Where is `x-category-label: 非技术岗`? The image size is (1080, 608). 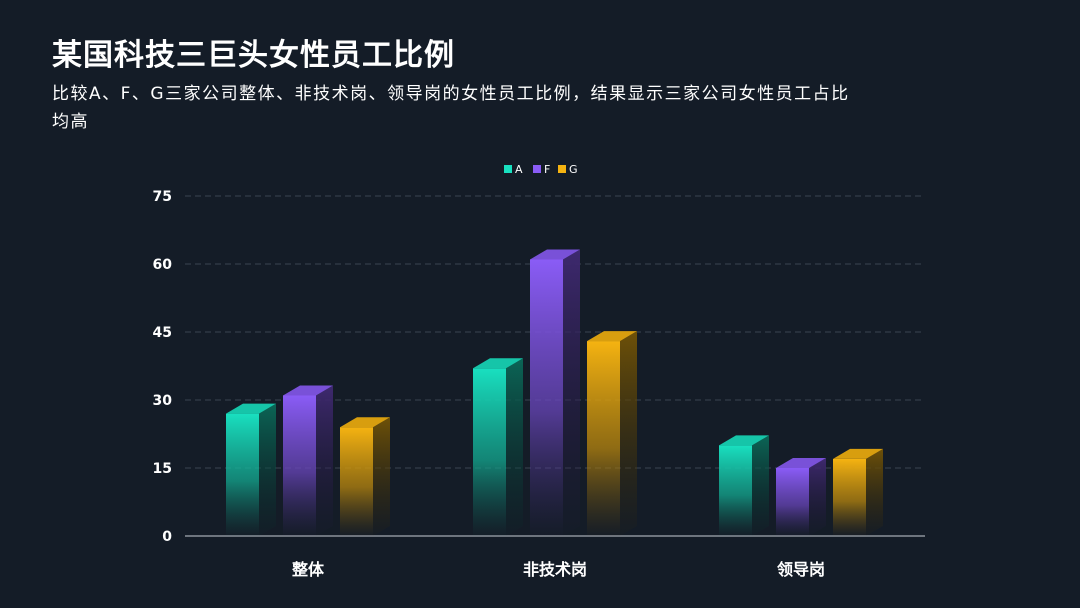 x-category-label: 非技术岗 is located at coordinates (555, 569).